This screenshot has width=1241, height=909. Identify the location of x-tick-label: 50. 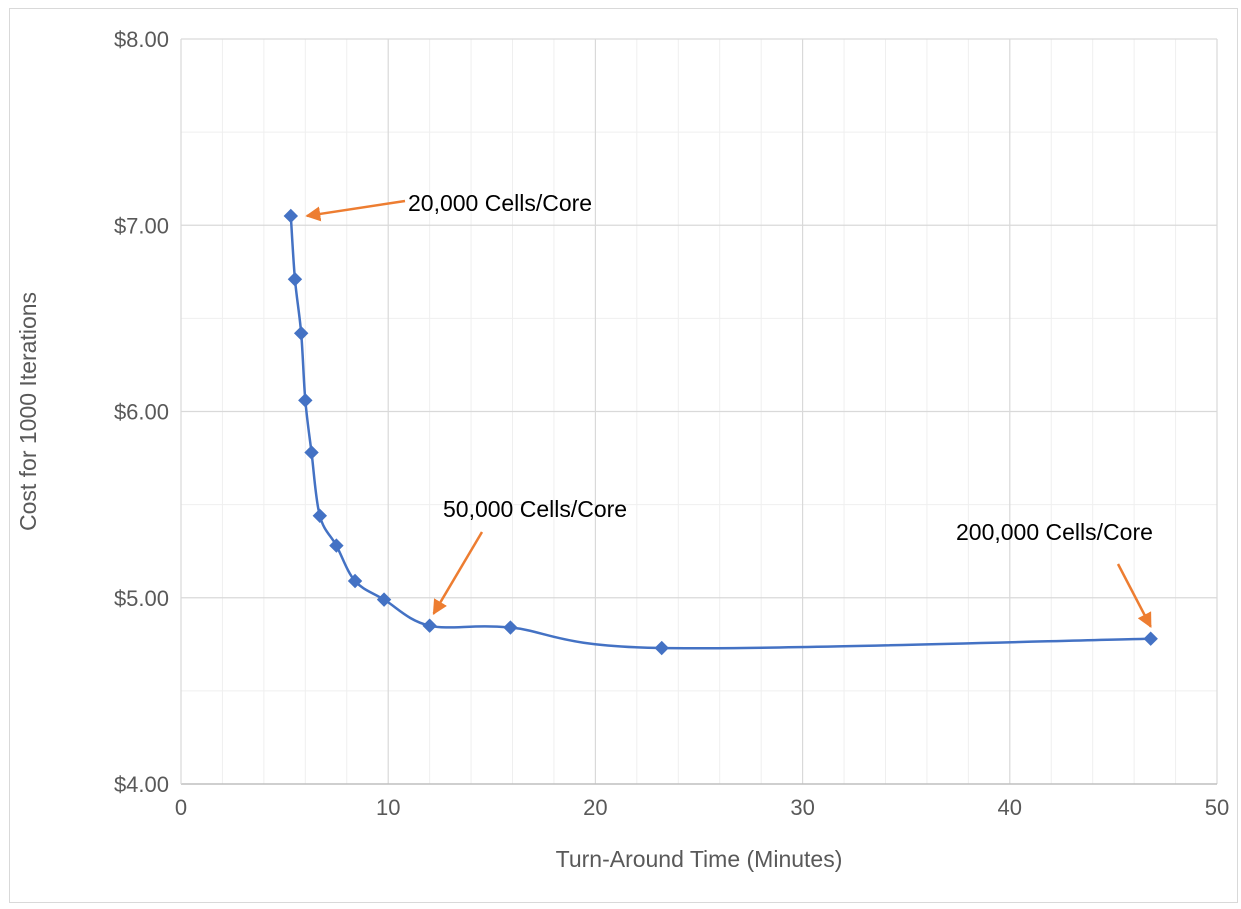
(1217, 807).